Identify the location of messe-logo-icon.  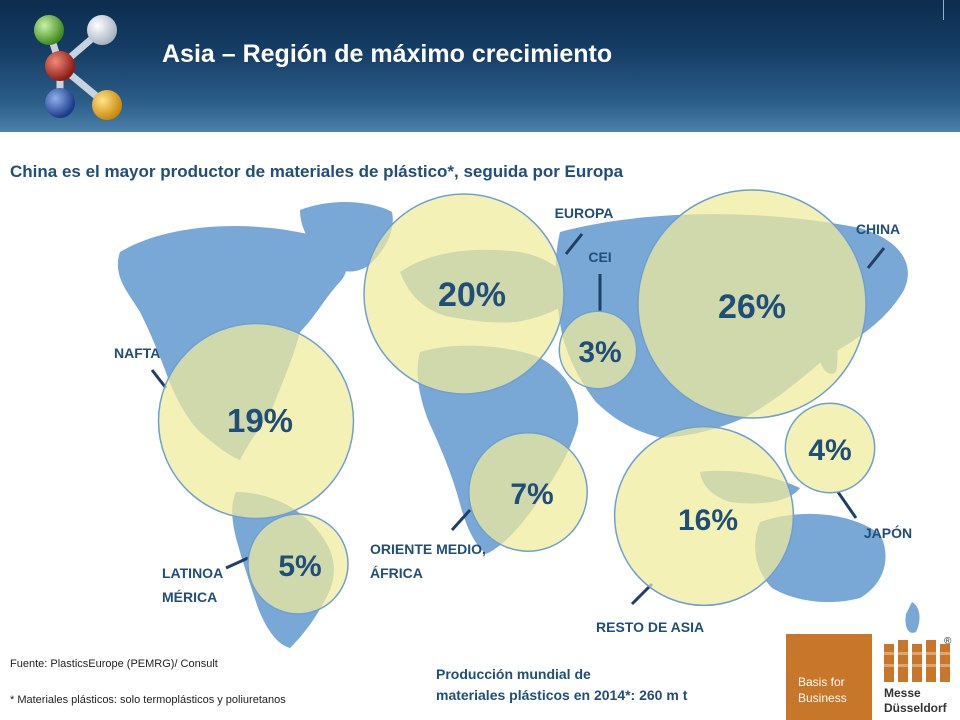
(917, 661).